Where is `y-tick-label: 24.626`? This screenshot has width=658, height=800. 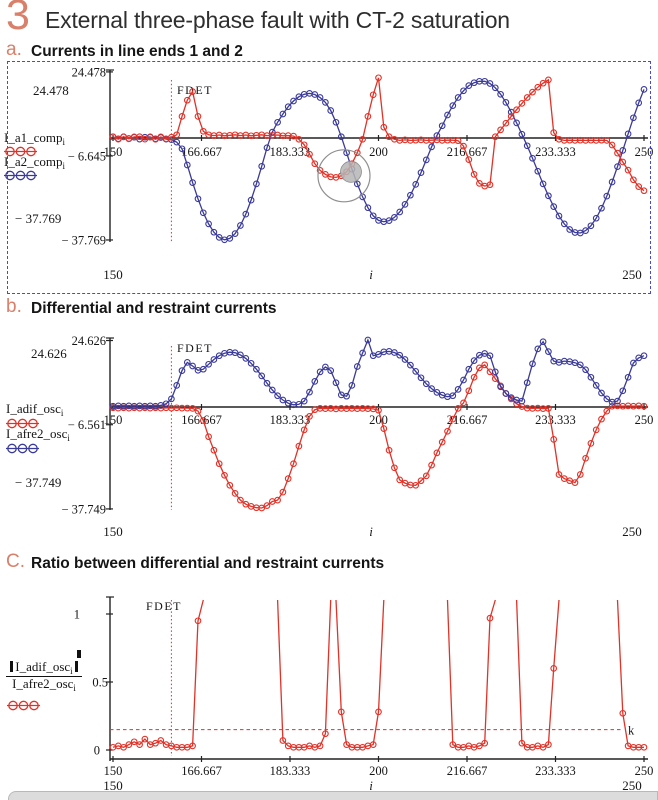 y-tick-label: 24.626 is located at coordinates (89, 341).